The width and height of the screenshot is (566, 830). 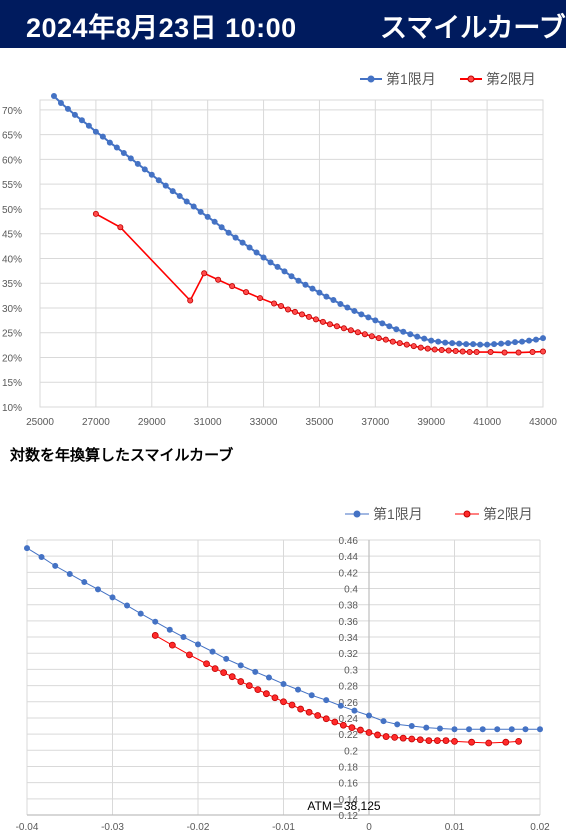 I want to click on chart2-title: 対数を年換算したスマイルカーブ, so click(x=121, y=455).